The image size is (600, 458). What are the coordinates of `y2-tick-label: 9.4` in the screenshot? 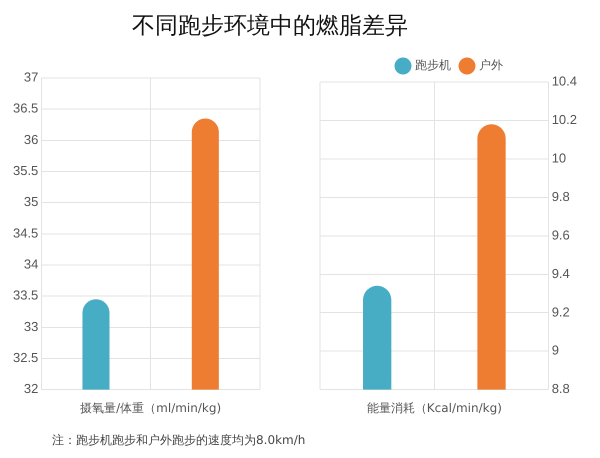 It's located at (561, 273).